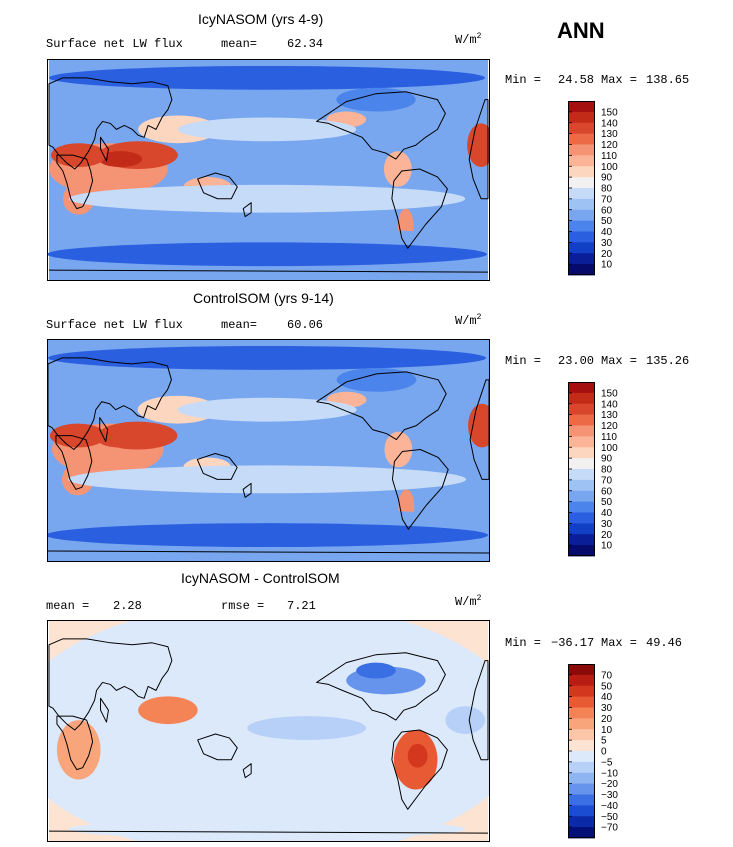 Image resolution: width=733 pixels, height=847 pixels. What do you see at coordinates (609, 145) in the screenshot?
I see `colorbar-tick-label: 120` at bounding box center [609, 145].